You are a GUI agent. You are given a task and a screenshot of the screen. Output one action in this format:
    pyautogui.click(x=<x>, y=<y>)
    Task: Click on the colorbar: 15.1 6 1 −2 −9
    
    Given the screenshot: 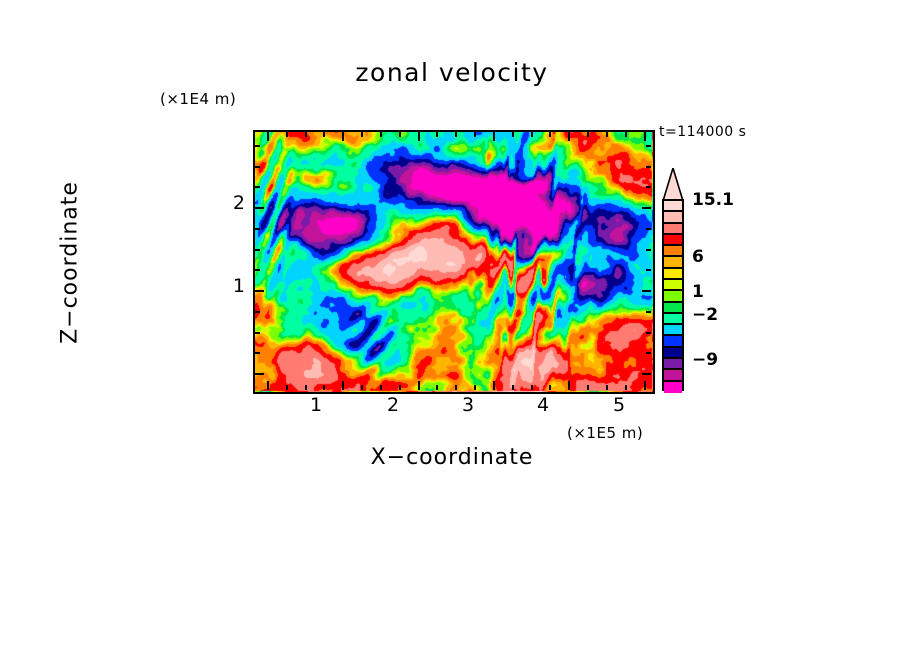 What is the action you would take?
    pyautogui.click(x=712, y=280)
    